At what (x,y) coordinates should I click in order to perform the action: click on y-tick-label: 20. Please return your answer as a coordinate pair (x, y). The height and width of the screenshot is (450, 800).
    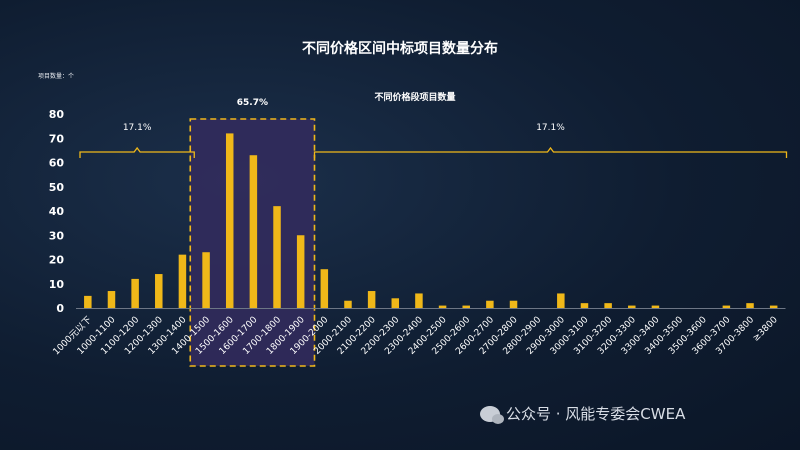
    Looking at the image, I should click on (57, 260).